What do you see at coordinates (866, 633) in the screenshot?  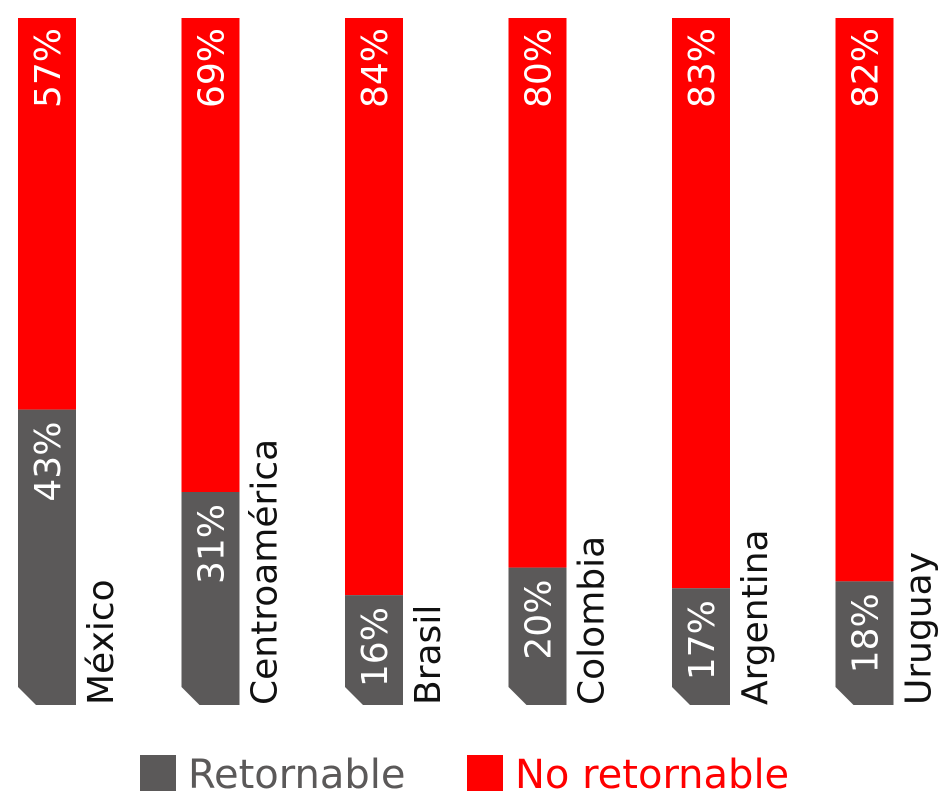 I see `data-label-retornable-uruguay: 18%` at bounding box center [866, 633].